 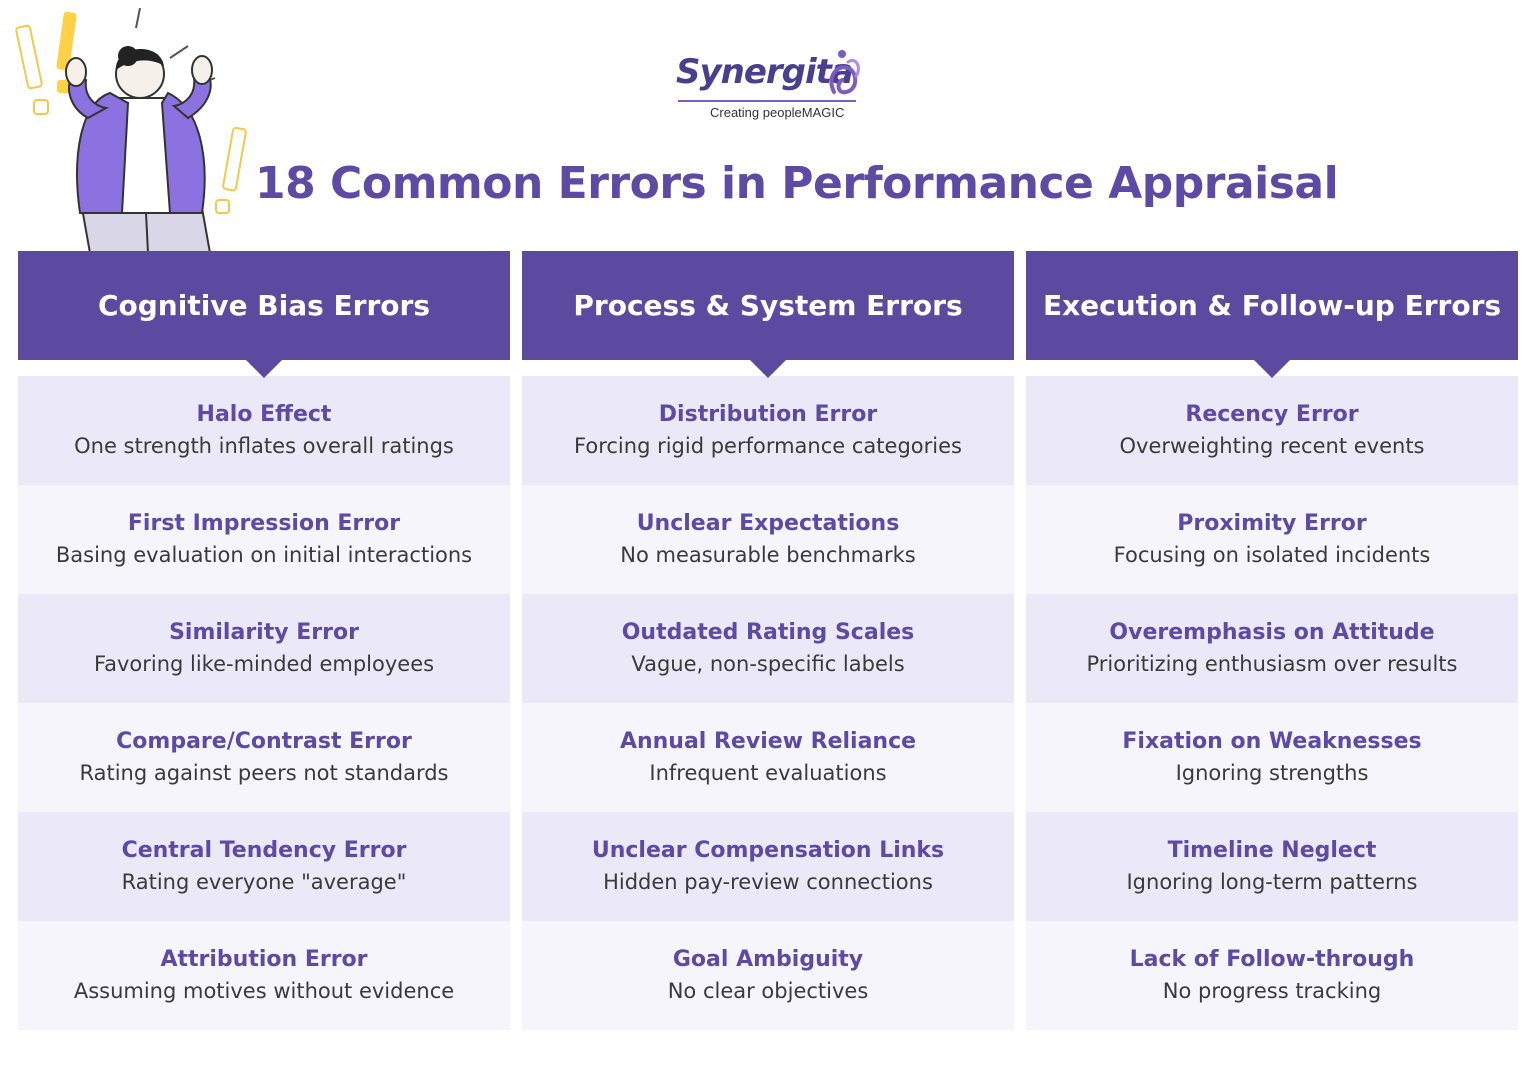 What do you see at coordinates (264, 414) in the screenshot?
I see `error-name: Halo Effect` at bounding box center [264, 414].